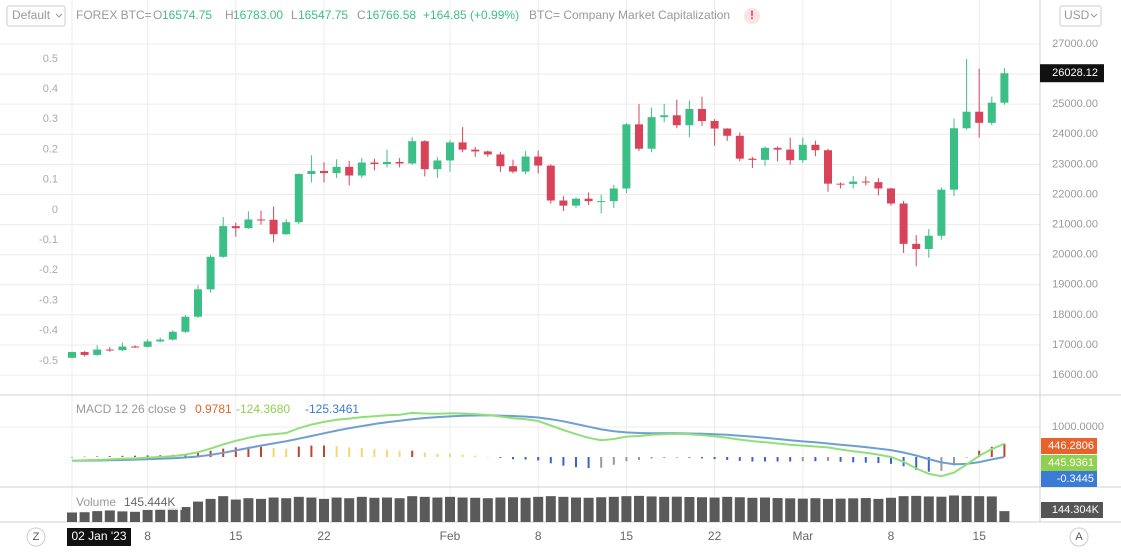 The width and height of the screenshot is (1121, 553). What do you see at coordinates (127, 503) in the screenshot?
I see `legend-backdrop` at bounding box center [127, 503].